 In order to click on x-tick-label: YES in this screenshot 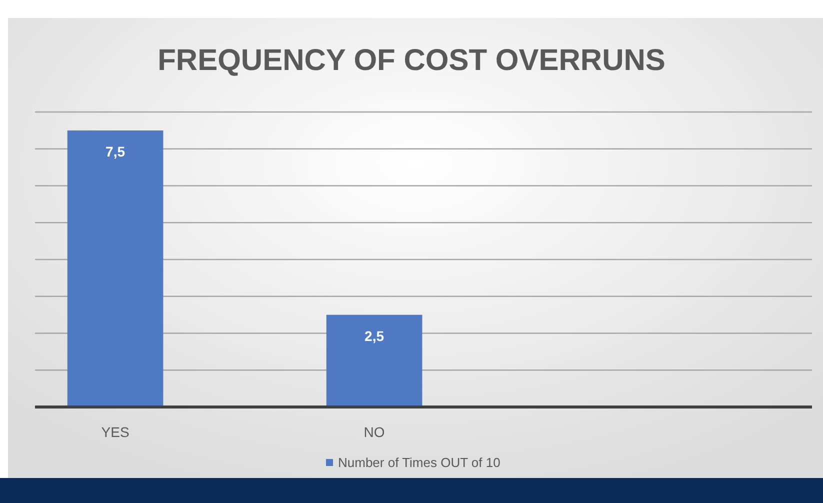, I will do `click(115, 432)`.